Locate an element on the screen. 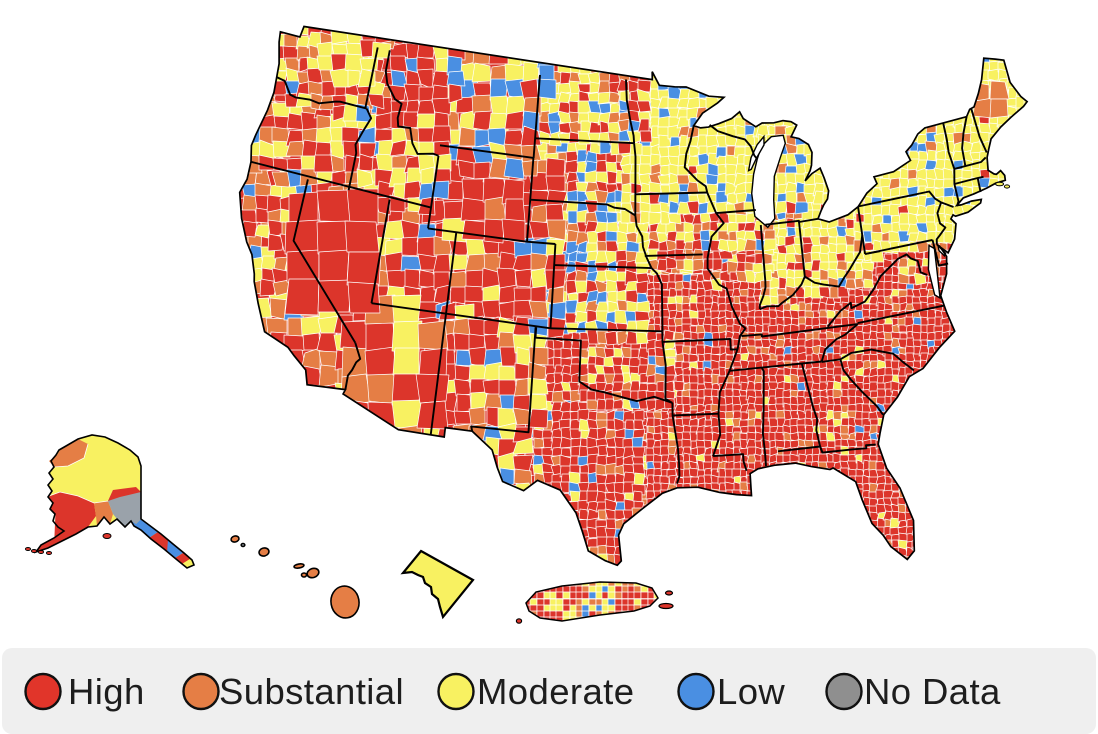 The image size is (1098, 734). svg-text: High is located at coordinates (106, 691).